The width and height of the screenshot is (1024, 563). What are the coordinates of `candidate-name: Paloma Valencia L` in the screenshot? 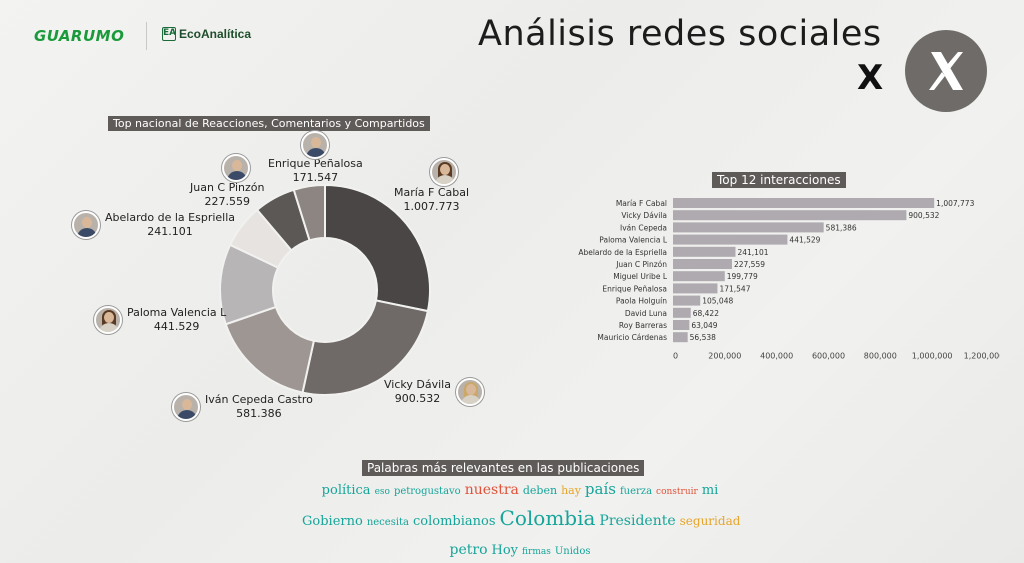 It's located at (177, 312).